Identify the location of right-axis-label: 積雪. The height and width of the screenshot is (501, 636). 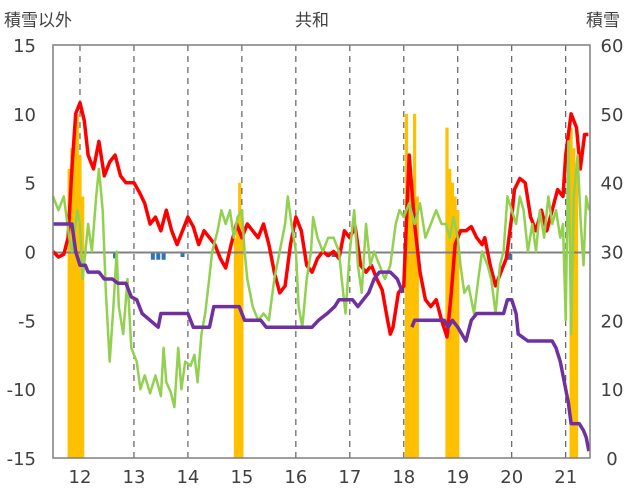
(603, 21).